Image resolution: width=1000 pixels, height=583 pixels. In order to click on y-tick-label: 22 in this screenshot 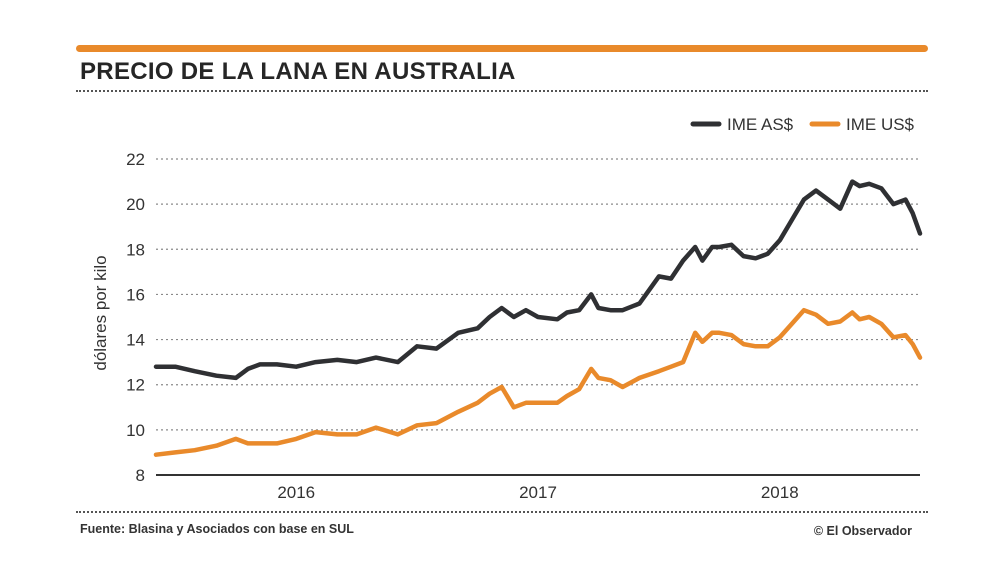, I will do `click(135, 159)`.